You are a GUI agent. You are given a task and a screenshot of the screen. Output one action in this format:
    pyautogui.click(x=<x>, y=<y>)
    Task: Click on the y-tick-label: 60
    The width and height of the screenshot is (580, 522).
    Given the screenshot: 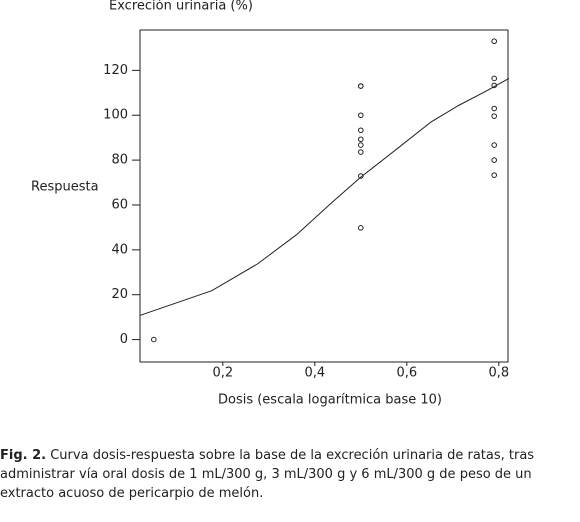 What is the action you would take?
    pyautogui.click(x=119, y=204)
    